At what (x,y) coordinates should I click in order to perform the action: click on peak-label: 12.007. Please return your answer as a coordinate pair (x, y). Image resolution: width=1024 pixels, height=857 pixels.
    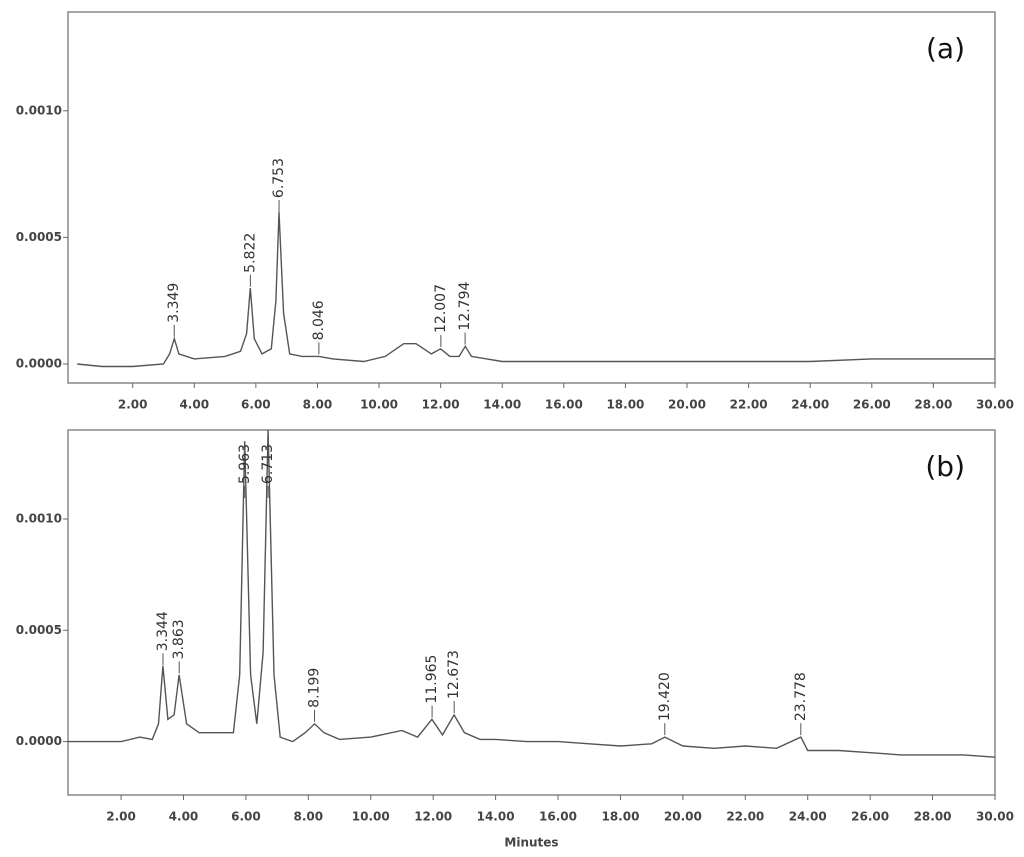
    Looking at the image, I should click on (441, 308).